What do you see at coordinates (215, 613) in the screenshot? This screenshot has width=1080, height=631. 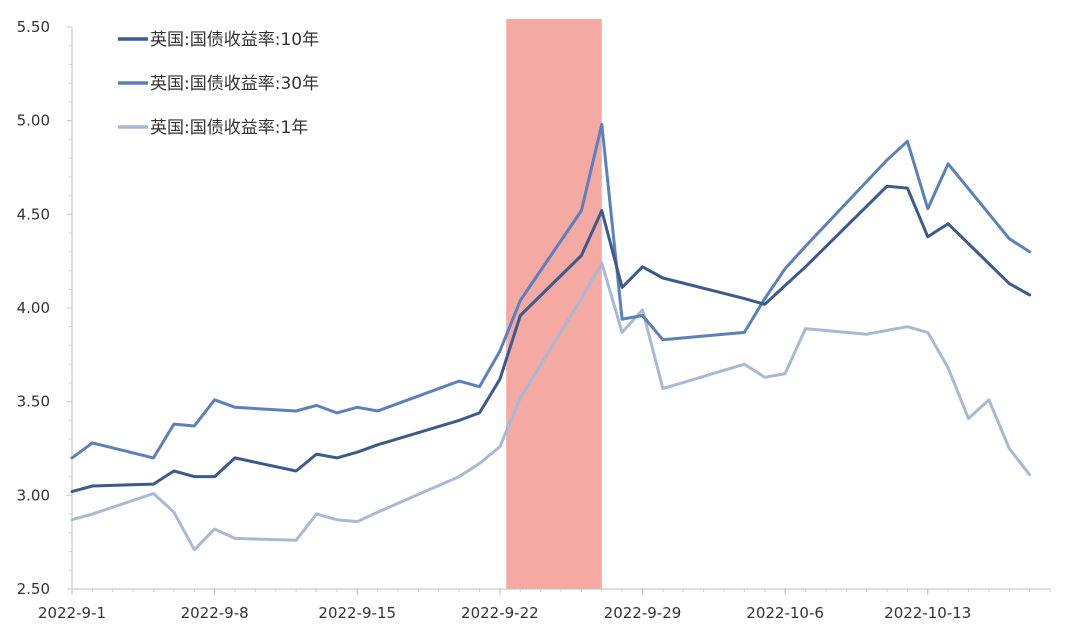 I see `x-tick-label: 2022-9-8` at bounding box center [215, 613].